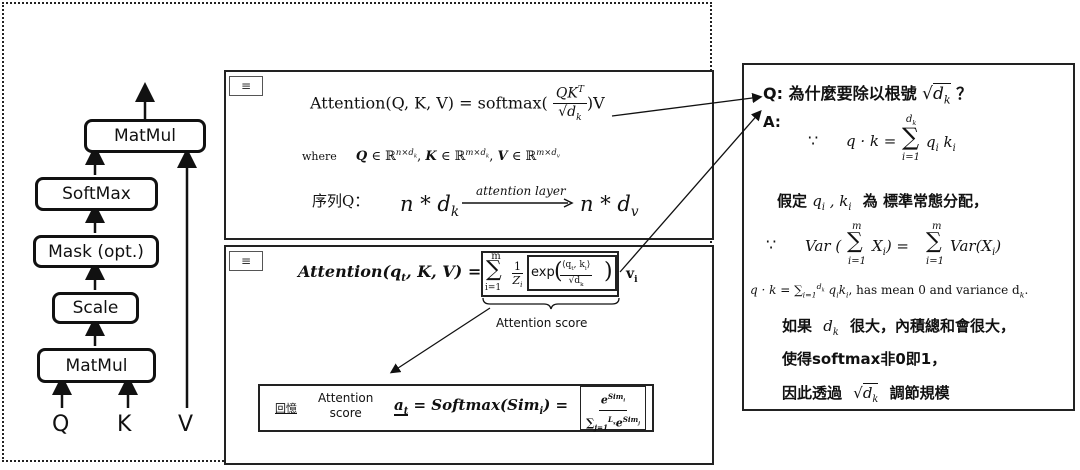 The width and height of the screenshot is (1080, 470). I want to click on recall-box, so click(456, 408).